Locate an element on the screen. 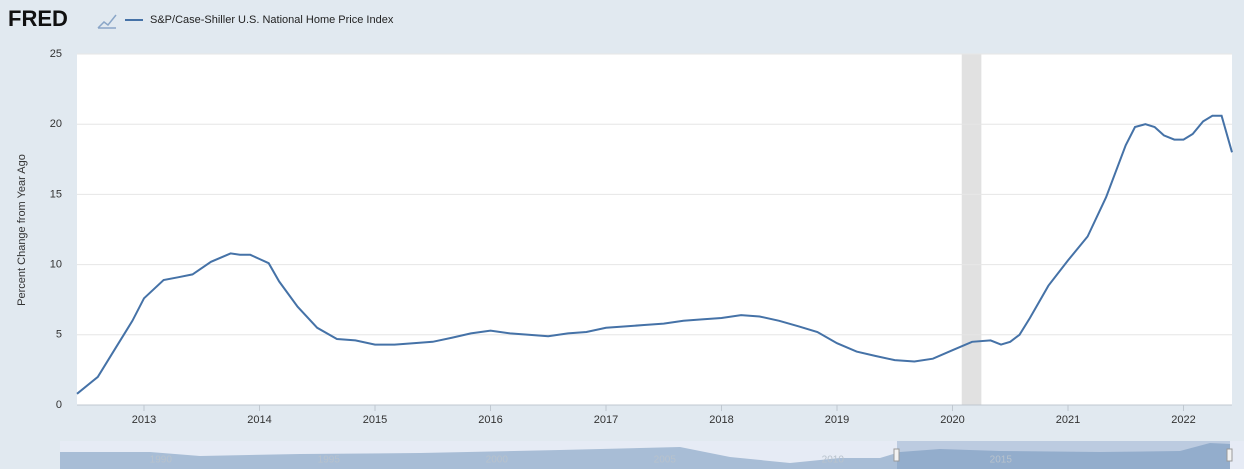  x-tick-label: 2019 is located at coordinates (837, 420).